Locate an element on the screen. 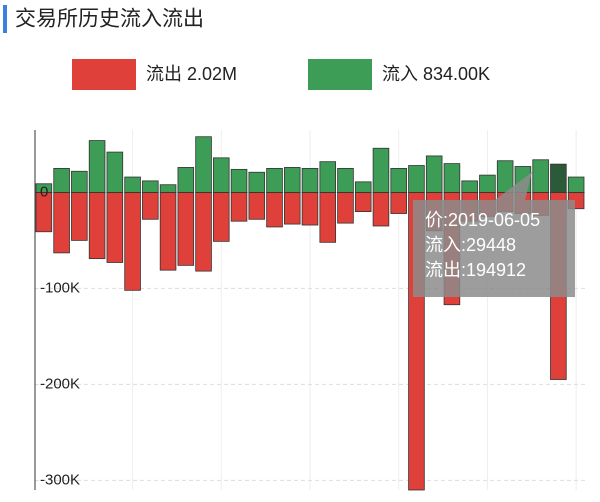  y-tick-label: 0 is located at coordinates (44, 191).